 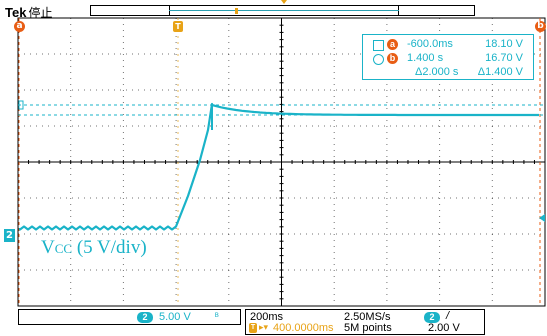 What do you see at coordinates (175, 317) in the screenshot?
I see `channel-scale: 5.00 V` at bounding box center [175, 317].